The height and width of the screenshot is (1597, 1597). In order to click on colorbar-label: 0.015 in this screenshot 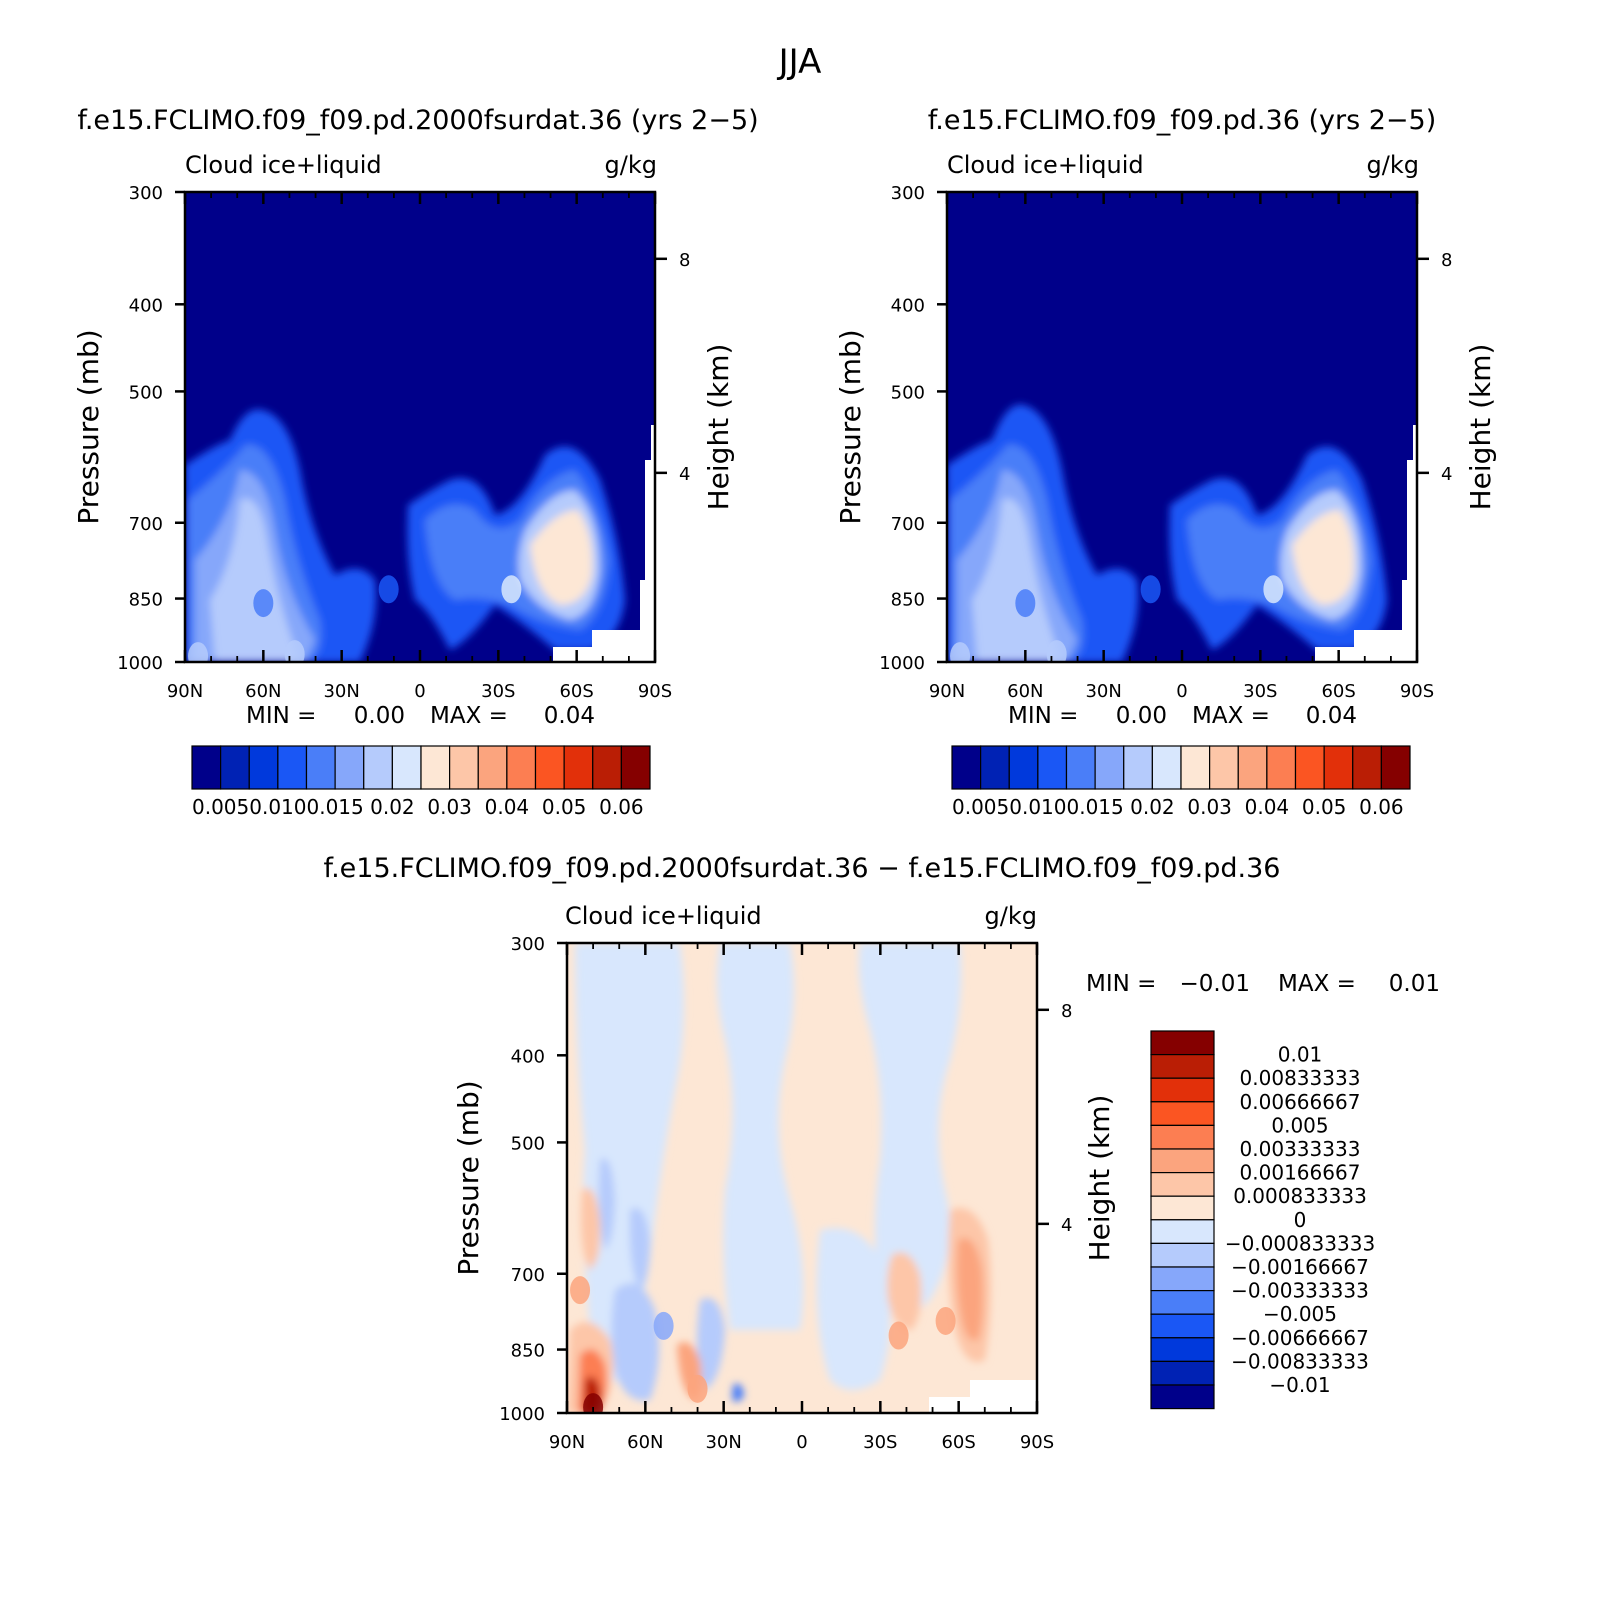, I will do `click(1094, 807)`.